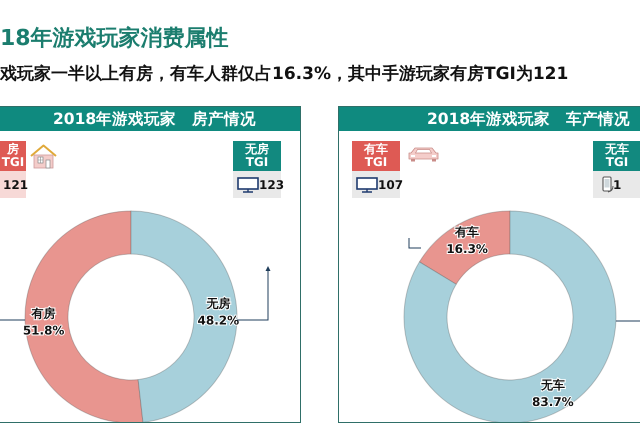 This screenshot has width=640, height=427. Describe the element at coordinates (219, 321) in the screenshot. I see `data-label: 48.2%` at that location.